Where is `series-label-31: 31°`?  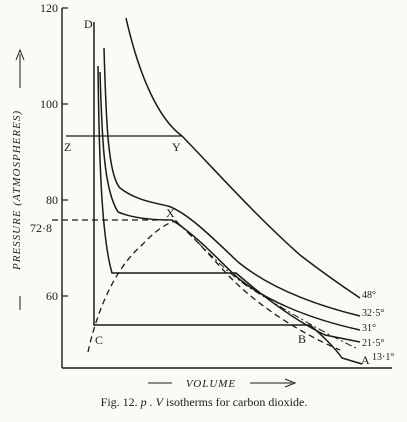 series-label-31: 31° is located at coordinates (369, 328).